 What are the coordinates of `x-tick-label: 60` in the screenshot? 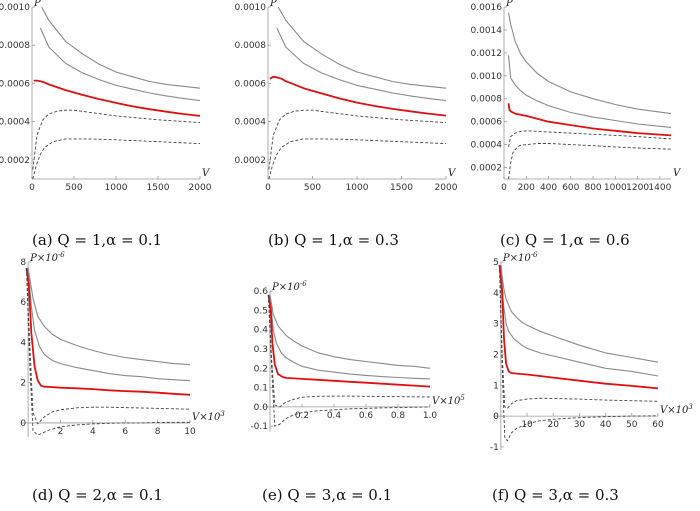 It's located at (658, 425).